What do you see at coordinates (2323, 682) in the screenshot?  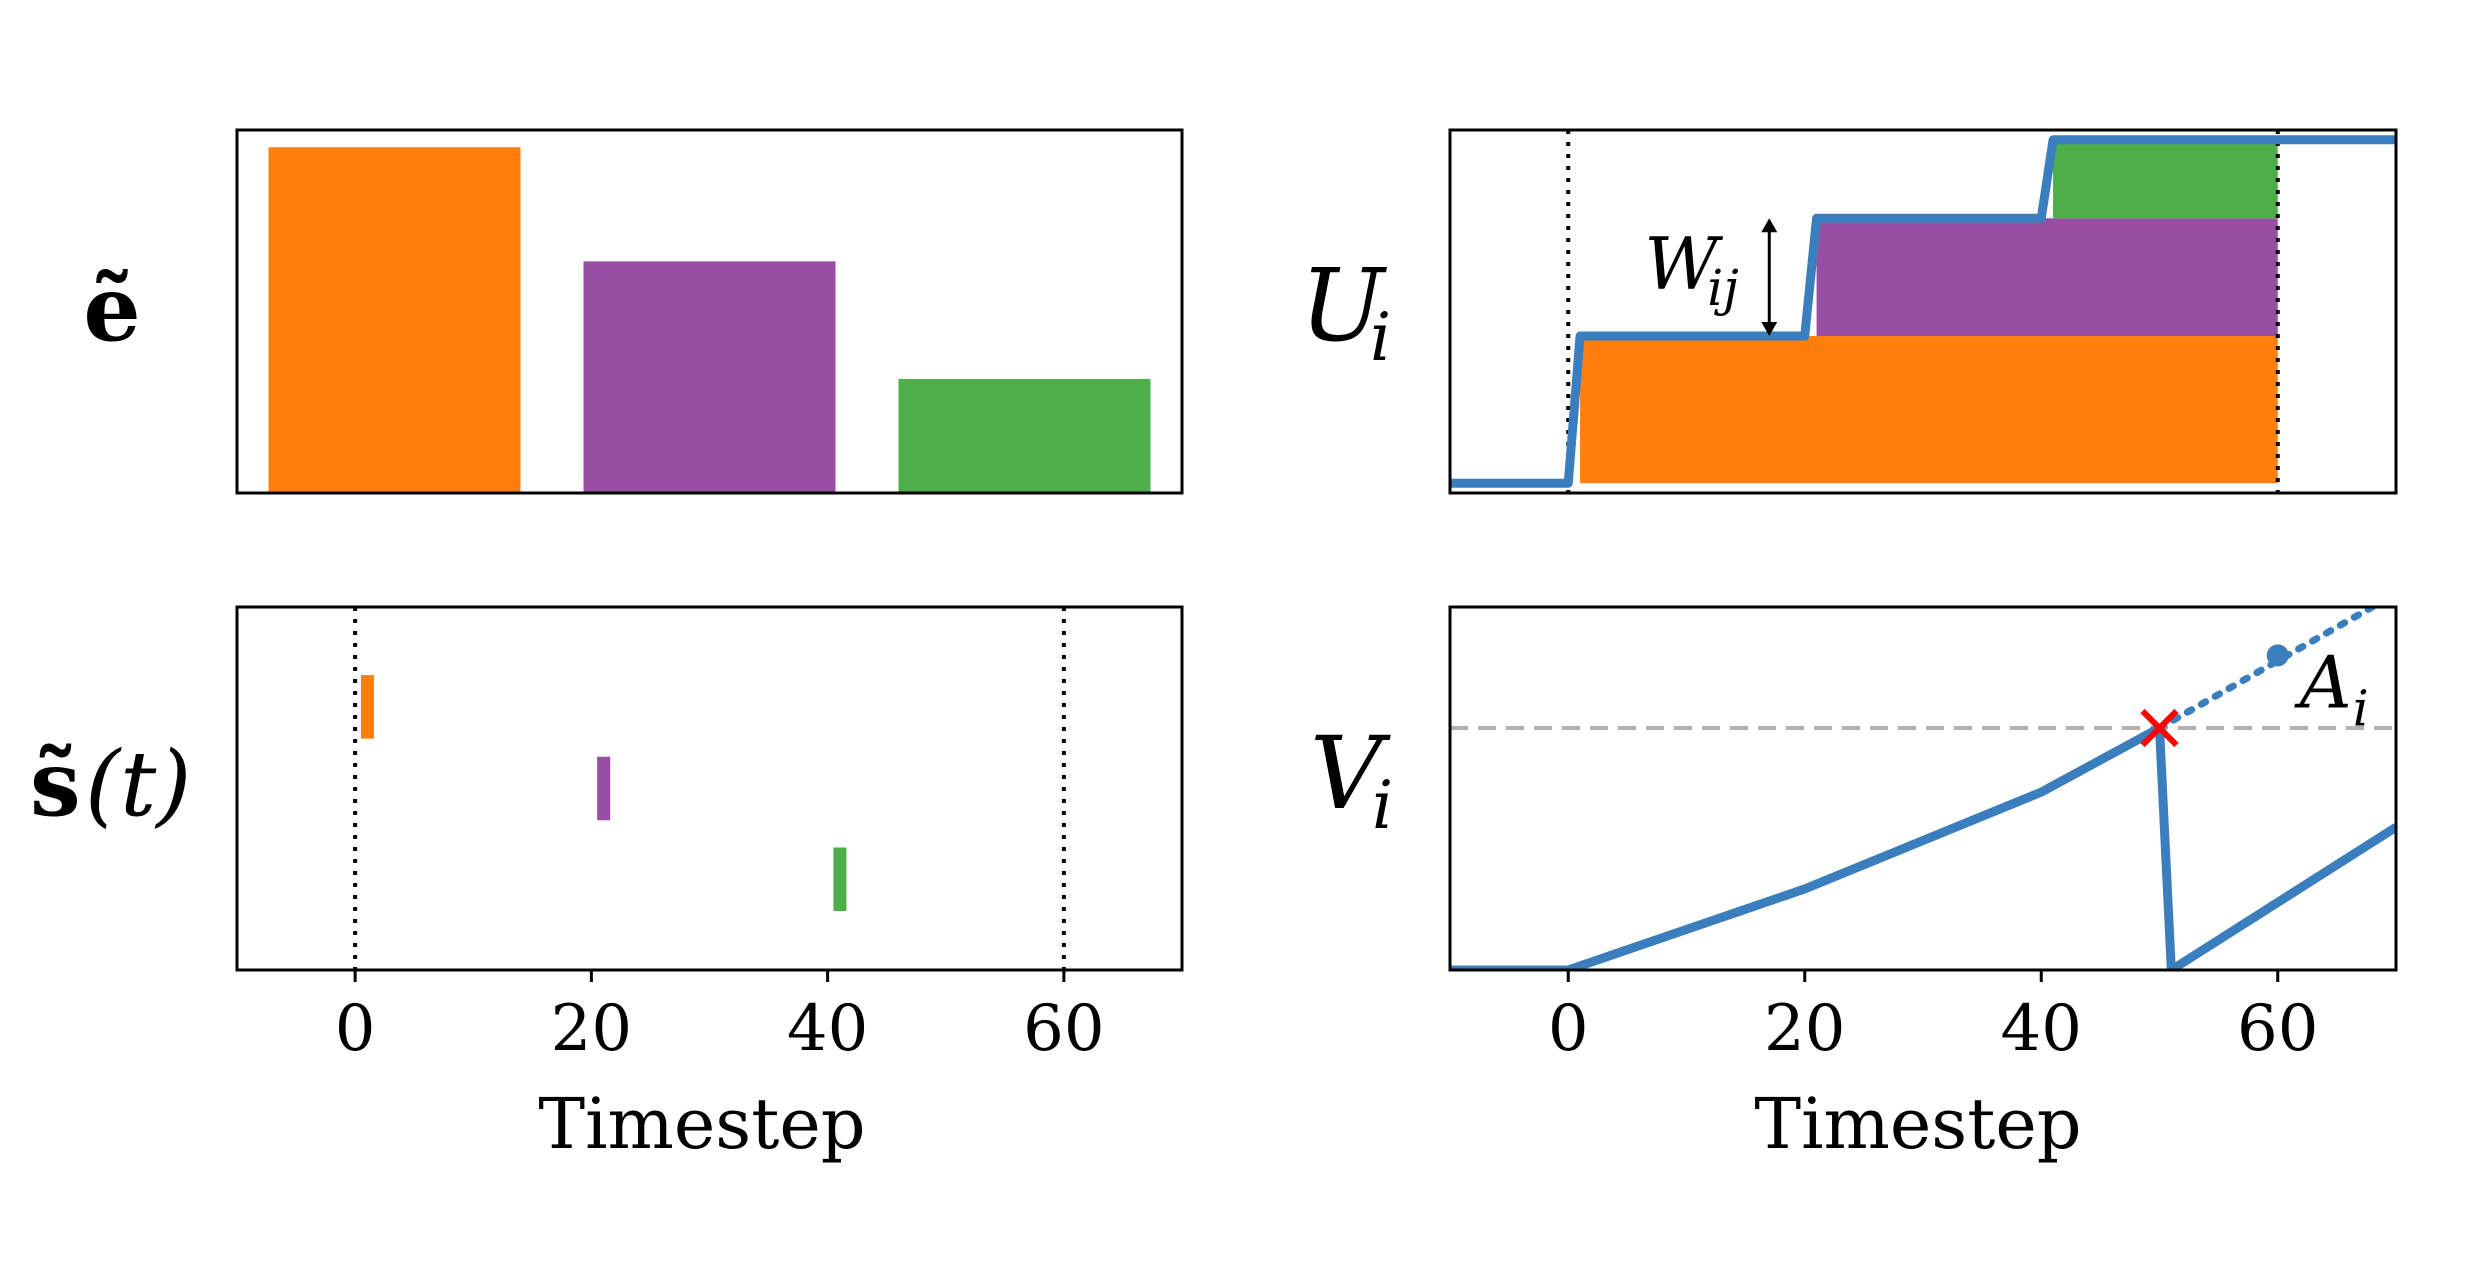 I see `annotation-a-label: A` at bounding box center [2323, 682].